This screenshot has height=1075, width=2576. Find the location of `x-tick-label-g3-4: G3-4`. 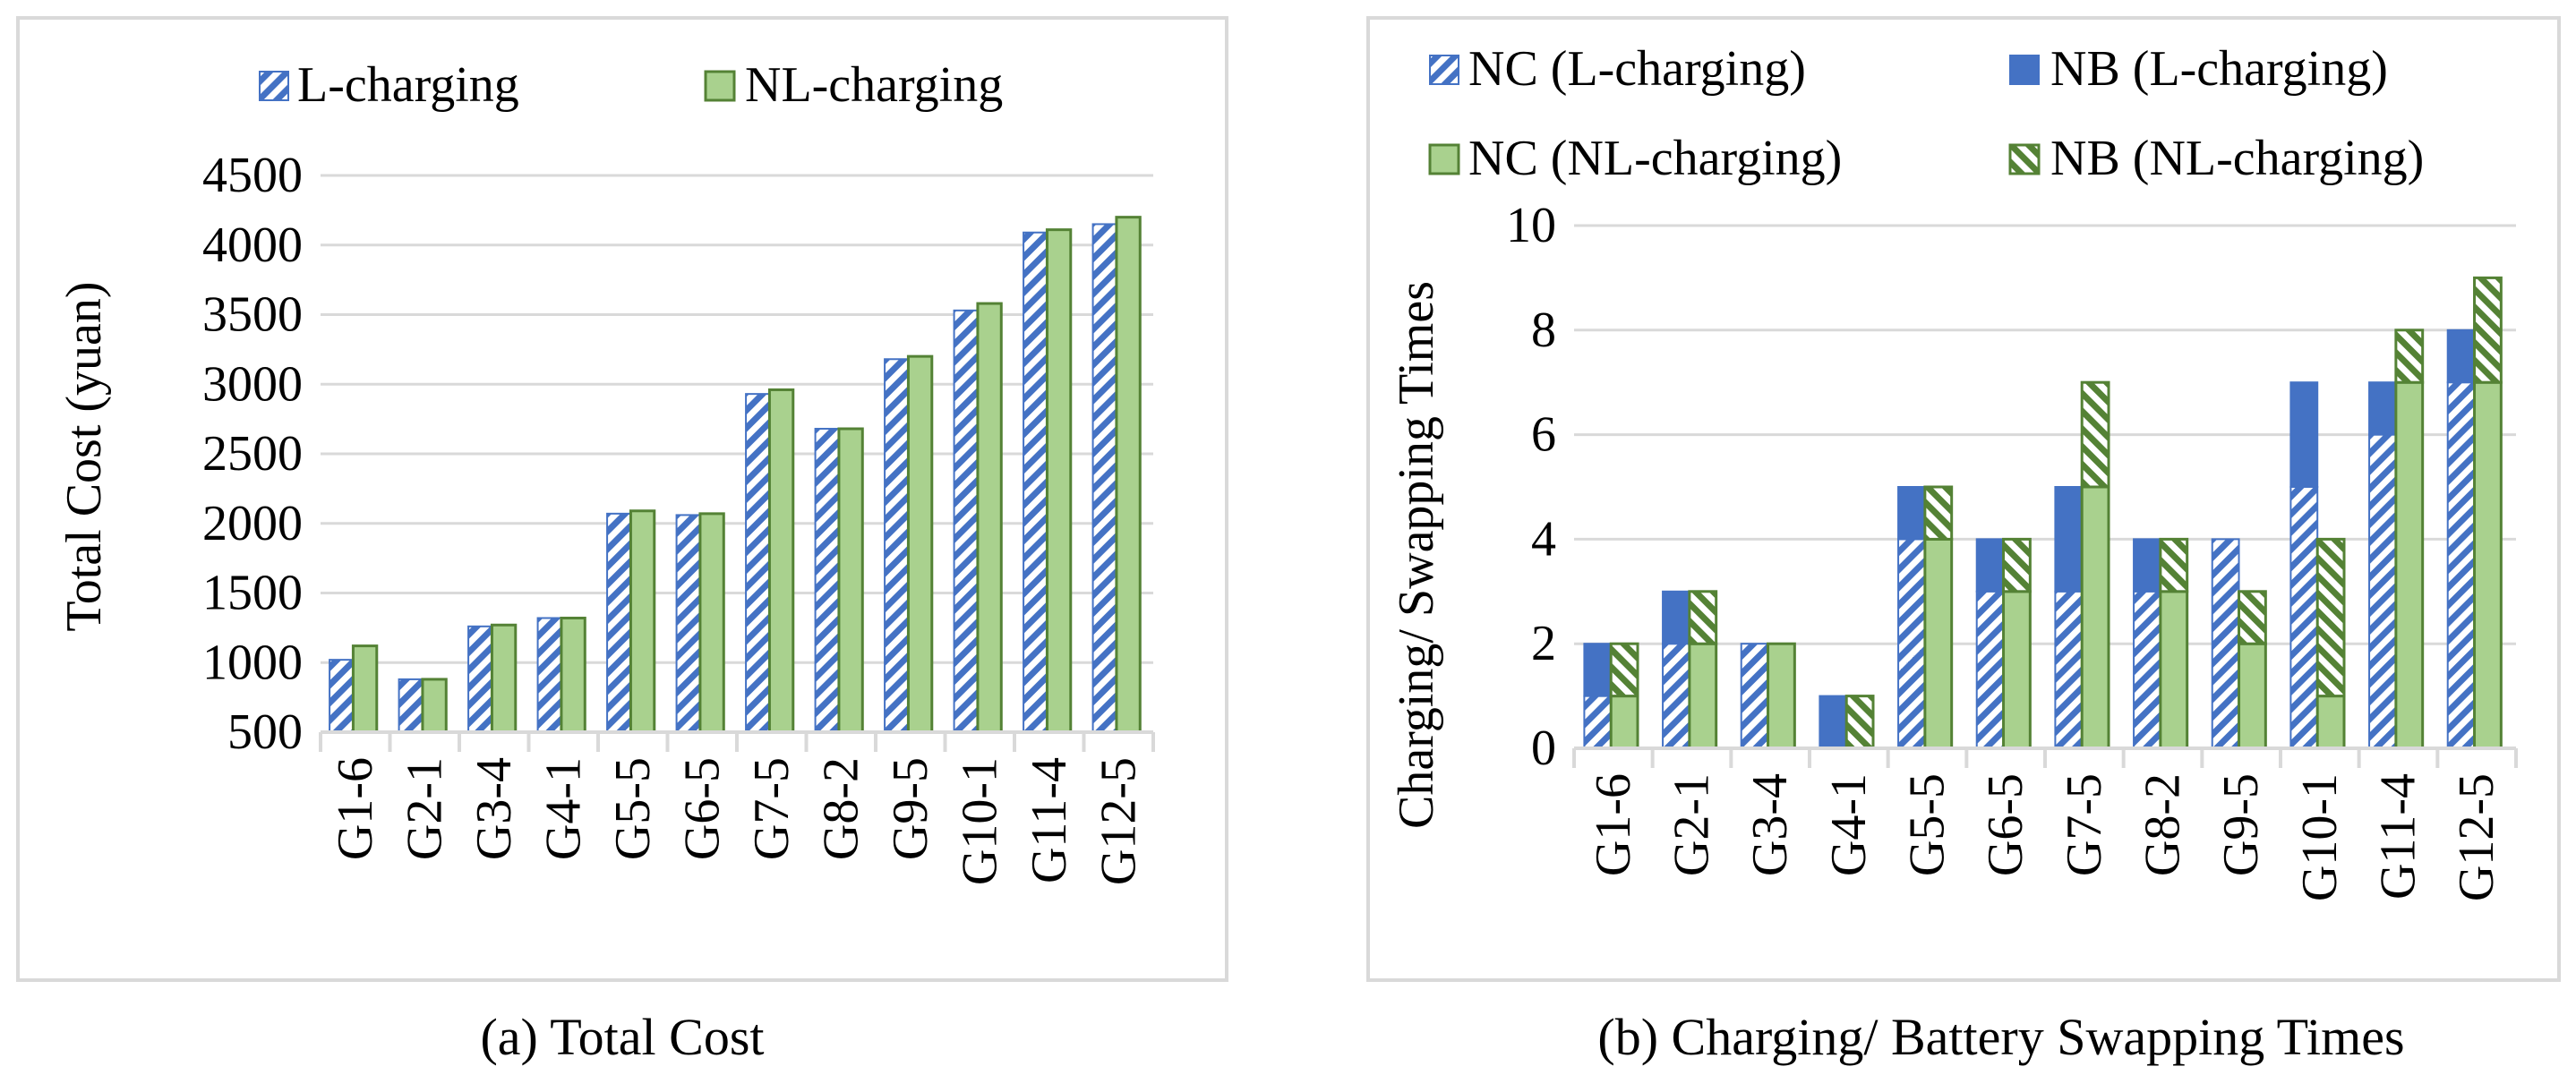

x-tick-label-g3-4: G3-4 is located at coordinates (1770, 824).